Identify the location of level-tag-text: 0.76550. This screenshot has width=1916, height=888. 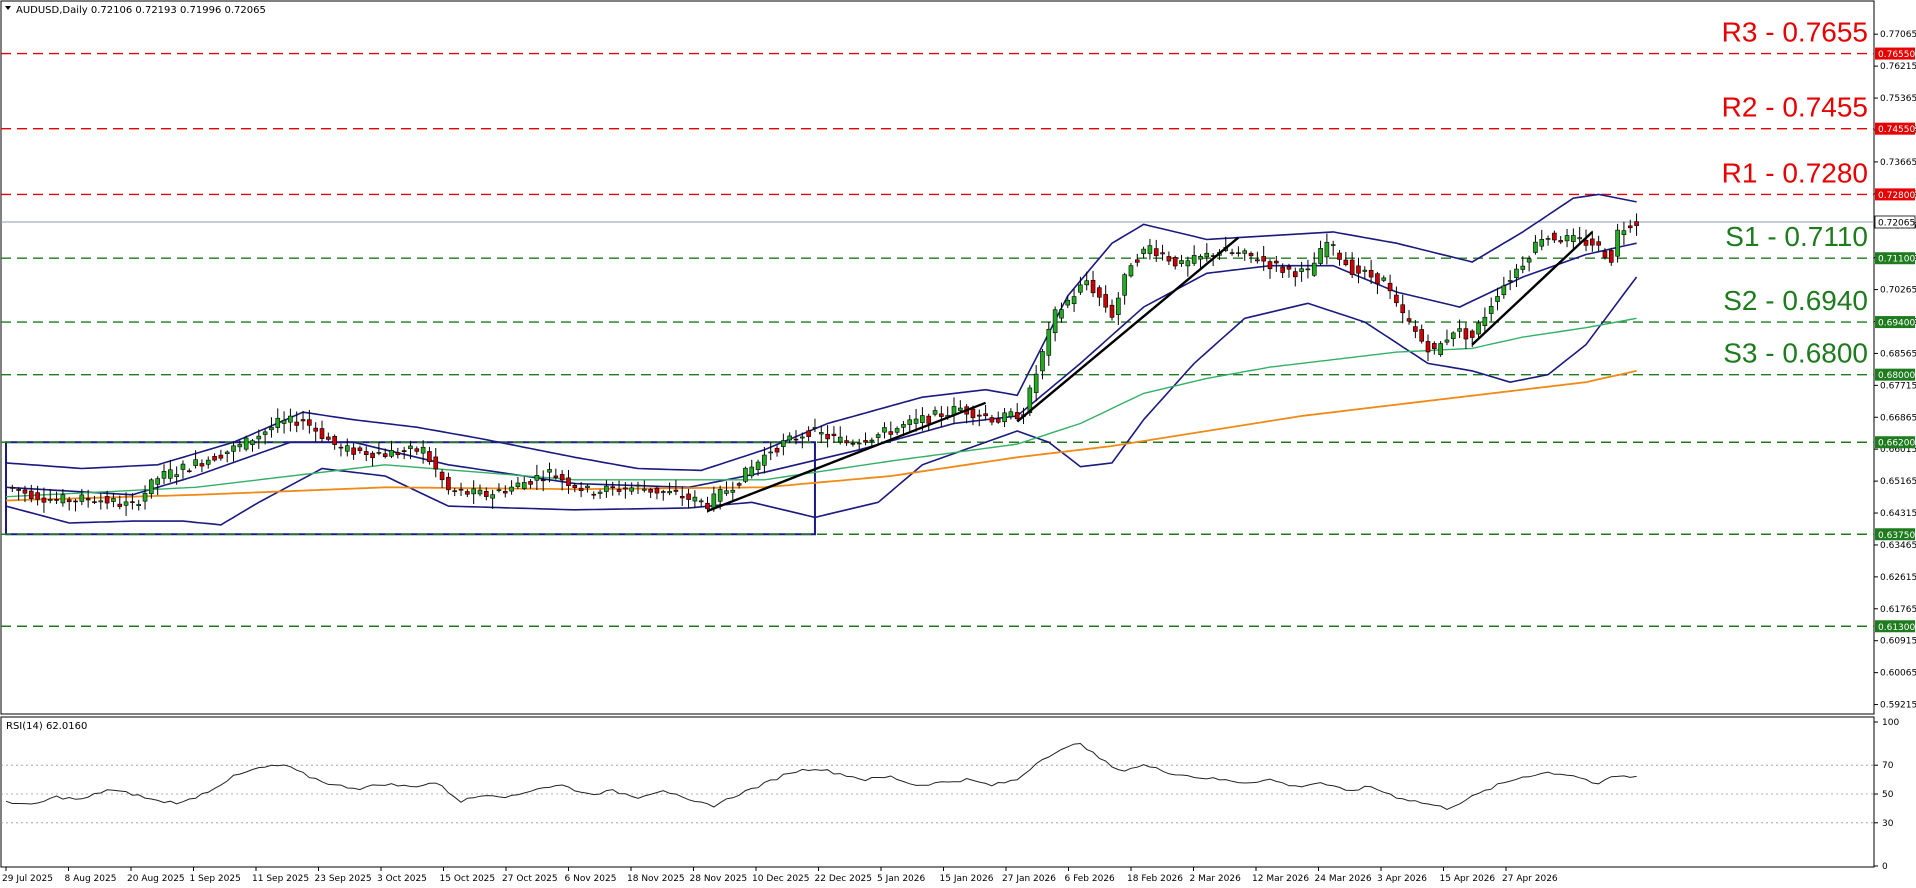
(1896, 55).